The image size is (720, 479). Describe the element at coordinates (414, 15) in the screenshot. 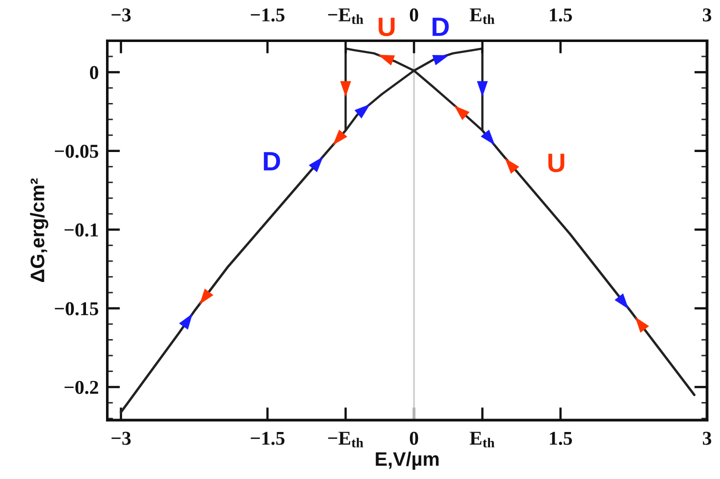

I see `x2-tick-label: 0` at that location.